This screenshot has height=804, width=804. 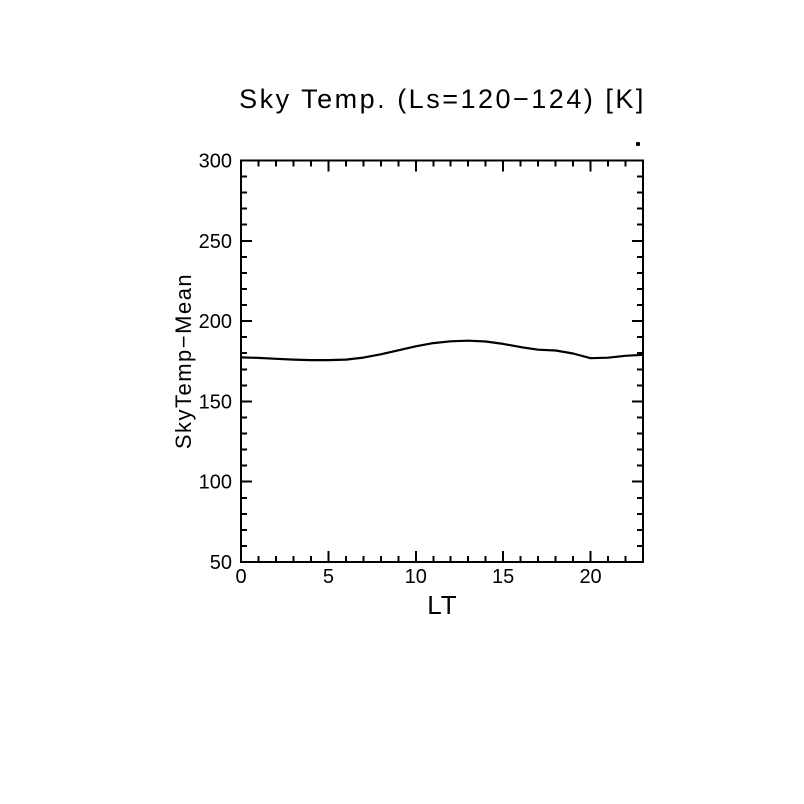 I want to click on y-tick-label: 250, so click(x=215, y=242).